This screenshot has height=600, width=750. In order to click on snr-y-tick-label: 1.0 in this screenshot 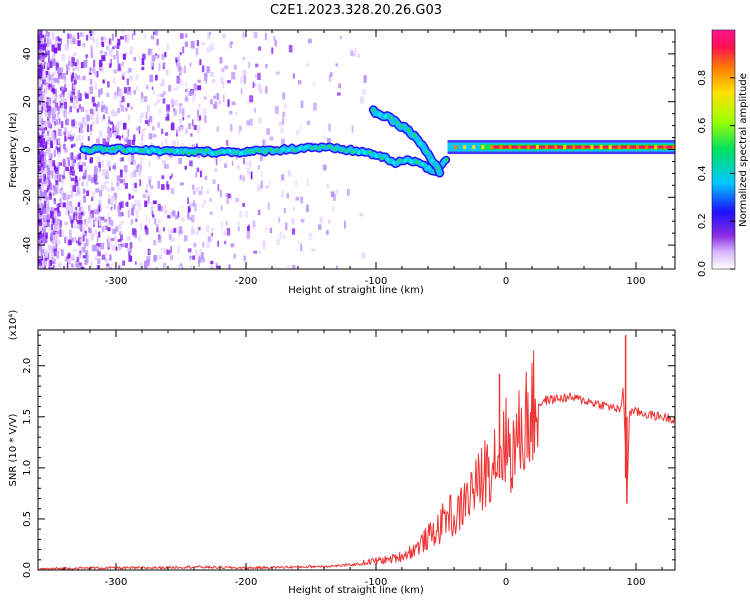, I will do `click(27, 468)`.